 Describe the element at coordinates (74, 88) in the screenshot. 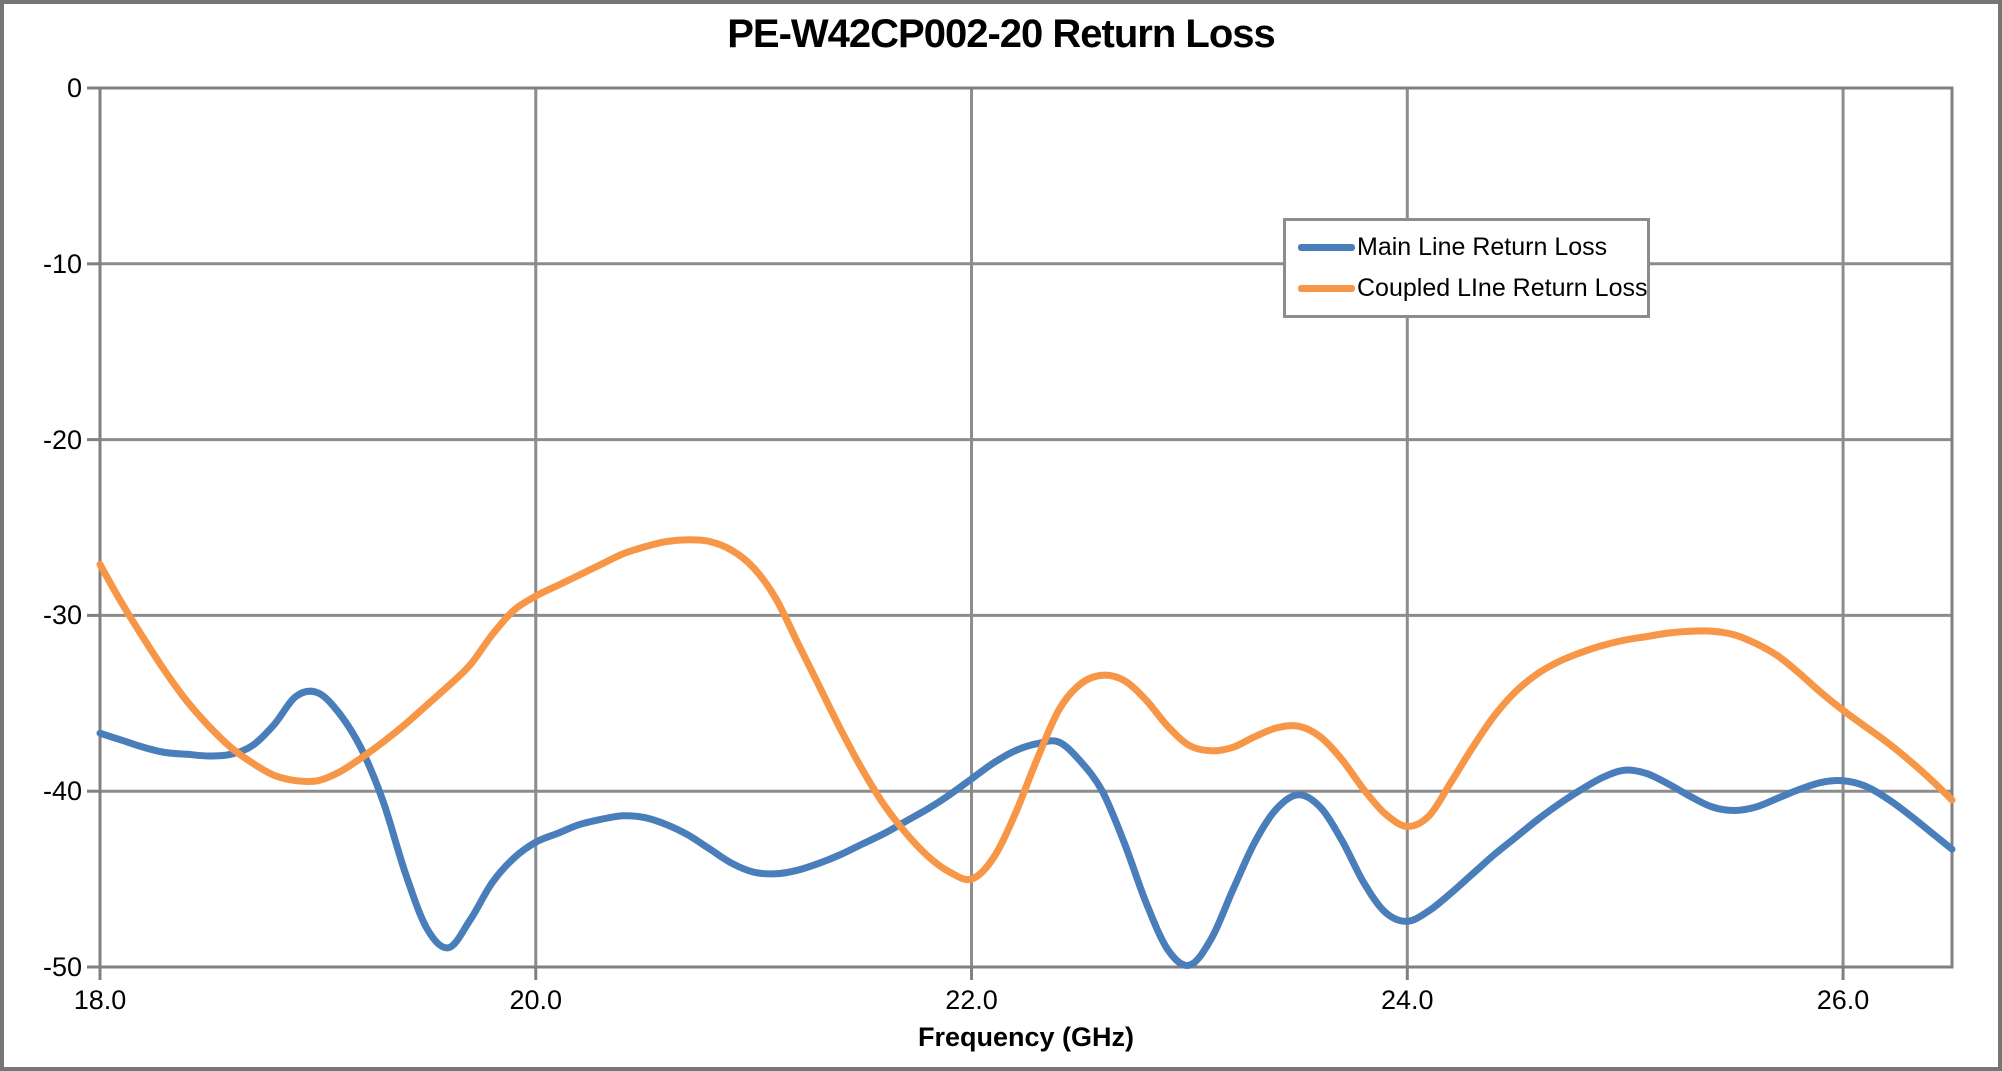

I see `y-tick-label: 0` at that location.